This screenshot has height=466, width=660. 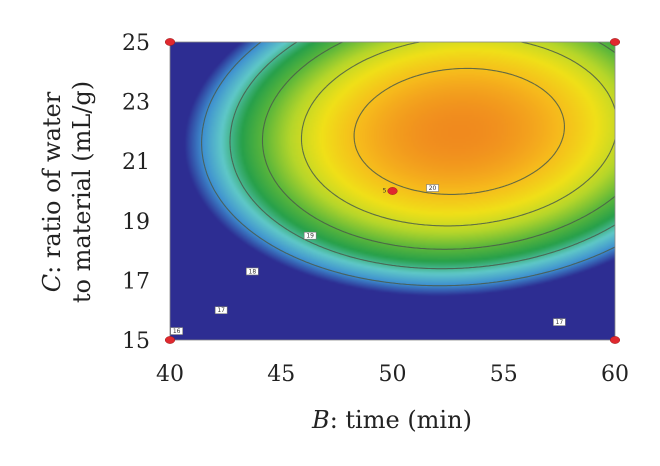 I want to click on contour-label: 20, so click(x=432, y=188).